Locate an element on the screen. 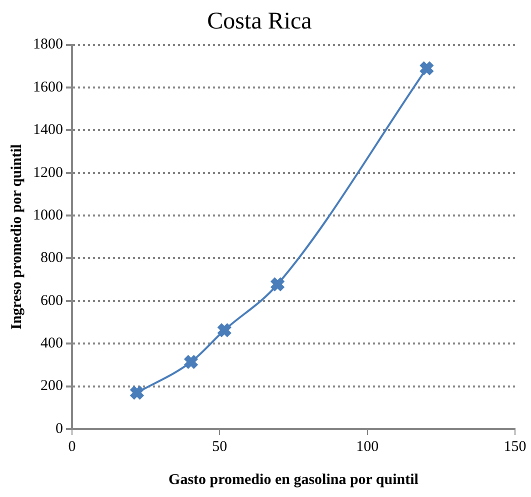 This screenshot has height=497, width=531. x-axis-title: Gasto promedio en gasolina por quintil is located at coordinates (293, 480).